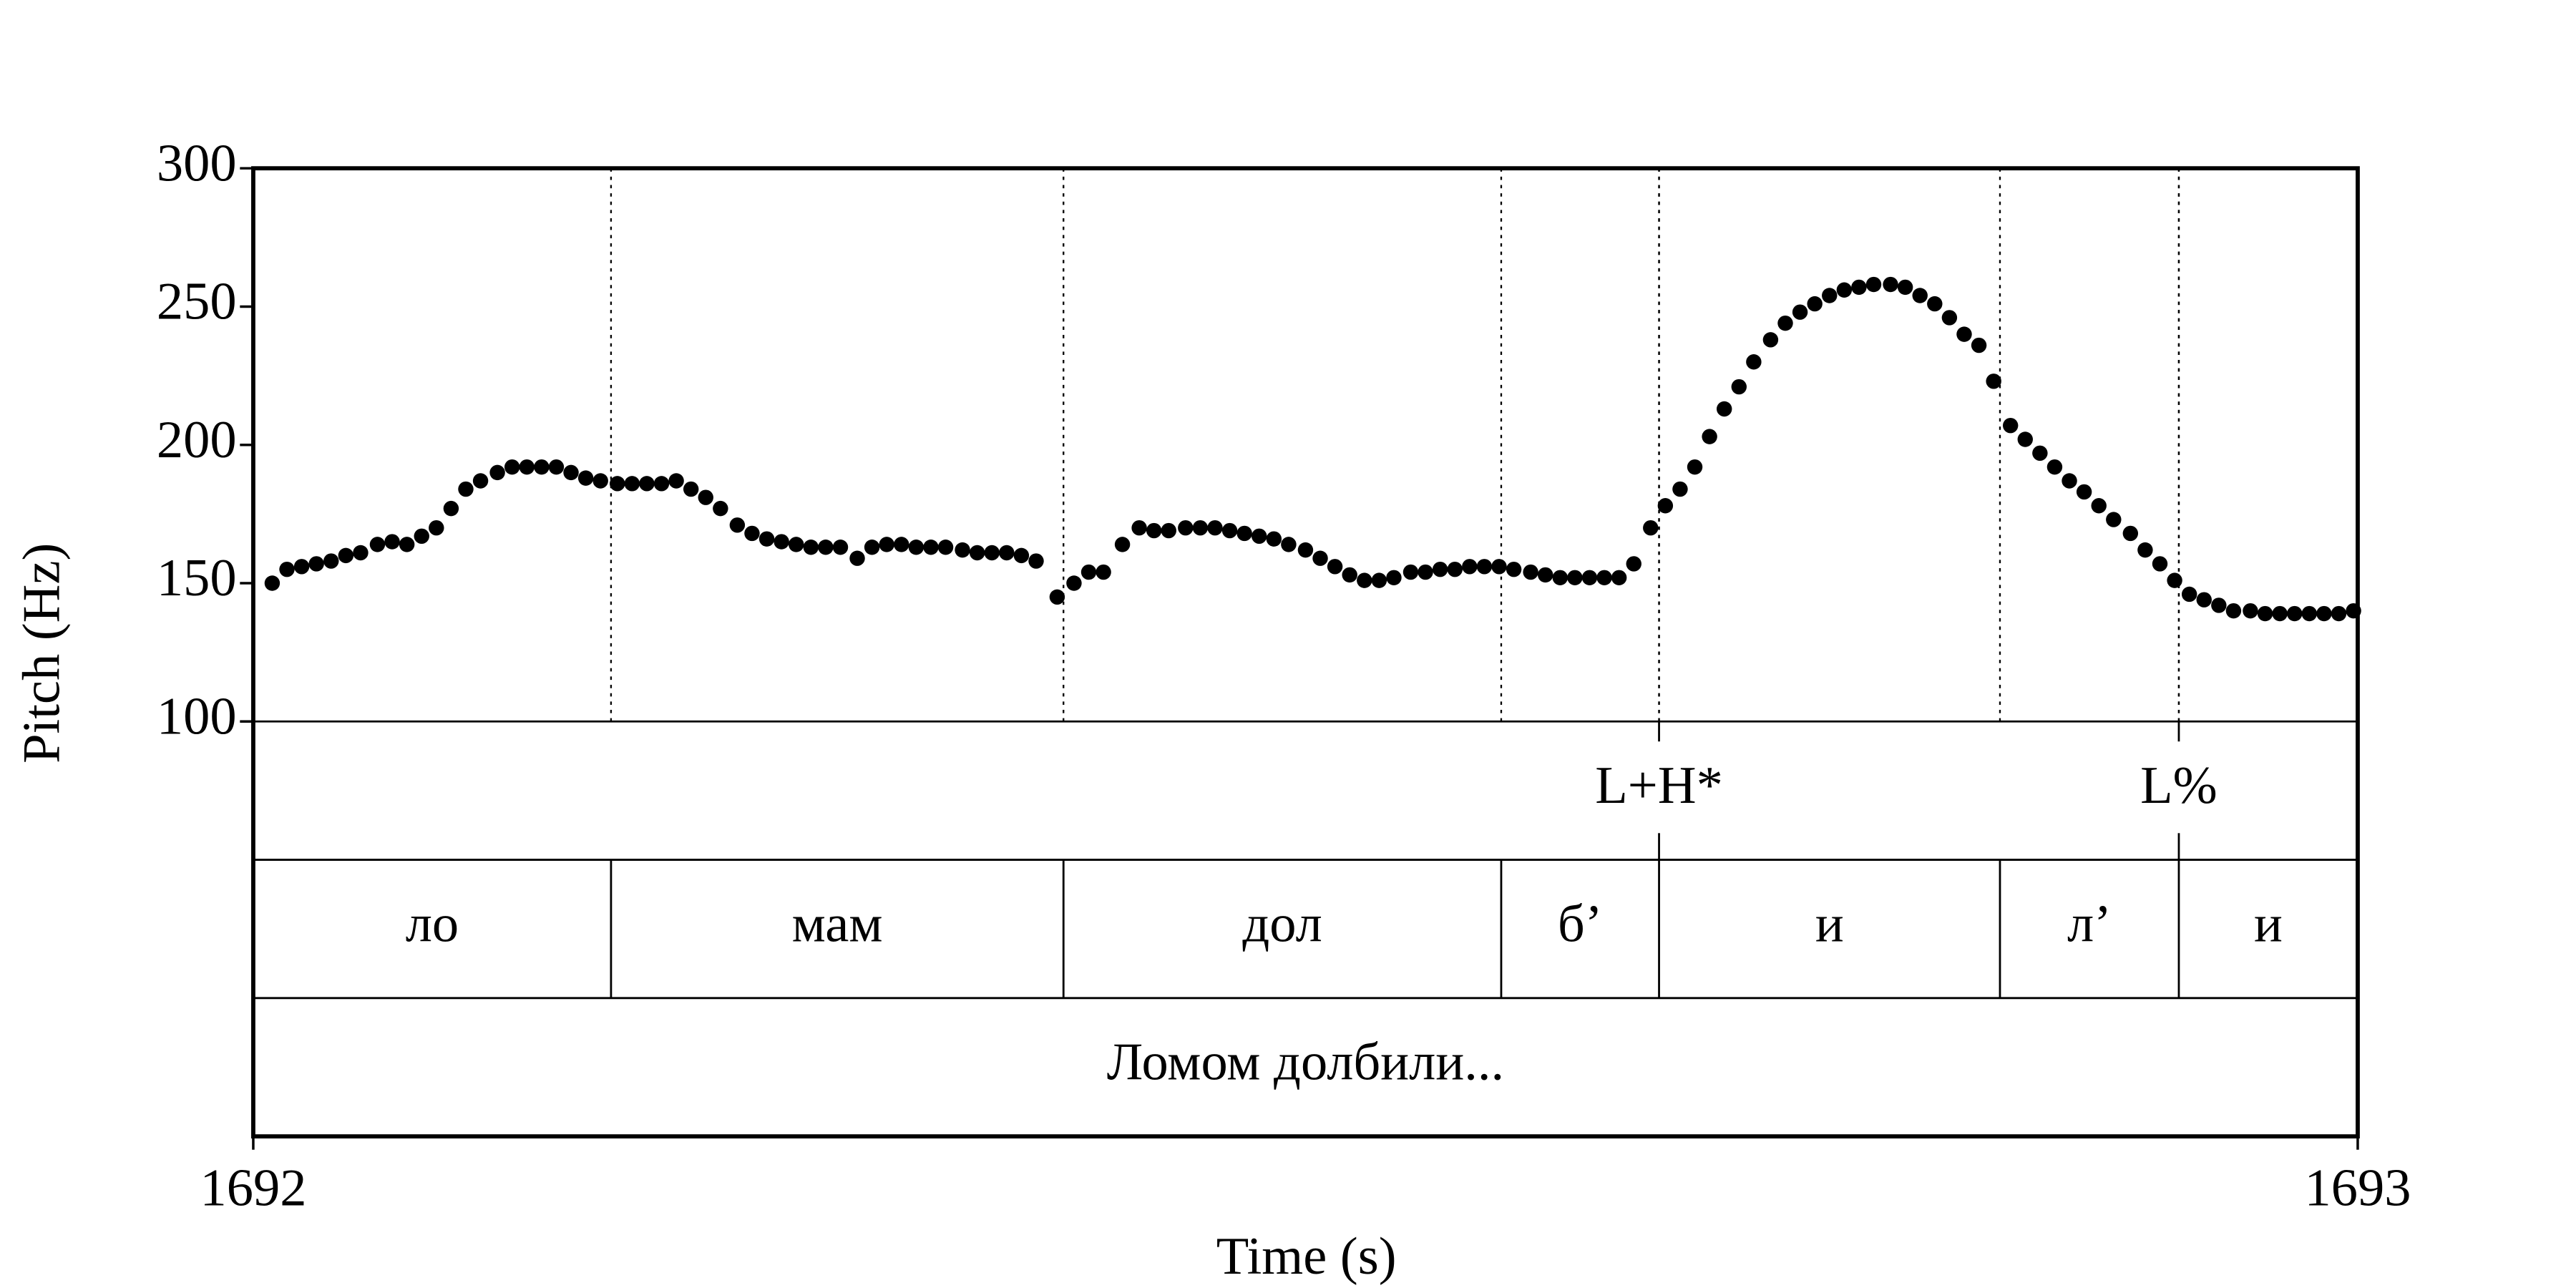 The height and width of the screenshot is (1288, 2576). What do you see at coordinates (197, 302) in the screenshot?
I see `y-tick-label: 250` at bounding box center [197, 302].